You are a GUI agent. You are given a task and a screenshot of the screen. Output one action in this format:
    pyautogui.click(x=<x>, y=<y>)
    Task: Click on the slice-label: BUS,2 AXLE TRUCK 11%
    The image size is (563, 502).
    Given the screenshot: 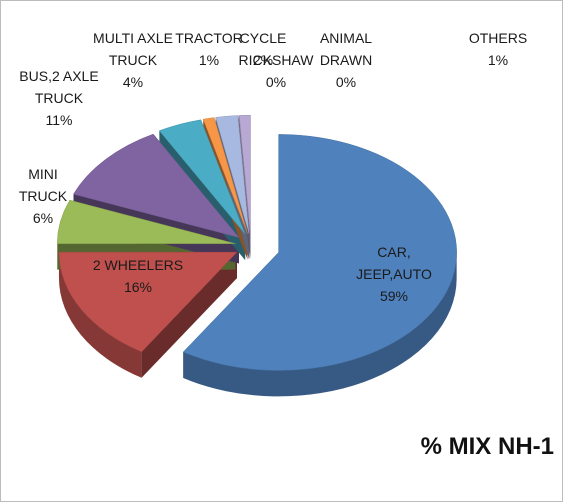 What is the action you would take?
    pyautogui.click(x=59, y=98)
    